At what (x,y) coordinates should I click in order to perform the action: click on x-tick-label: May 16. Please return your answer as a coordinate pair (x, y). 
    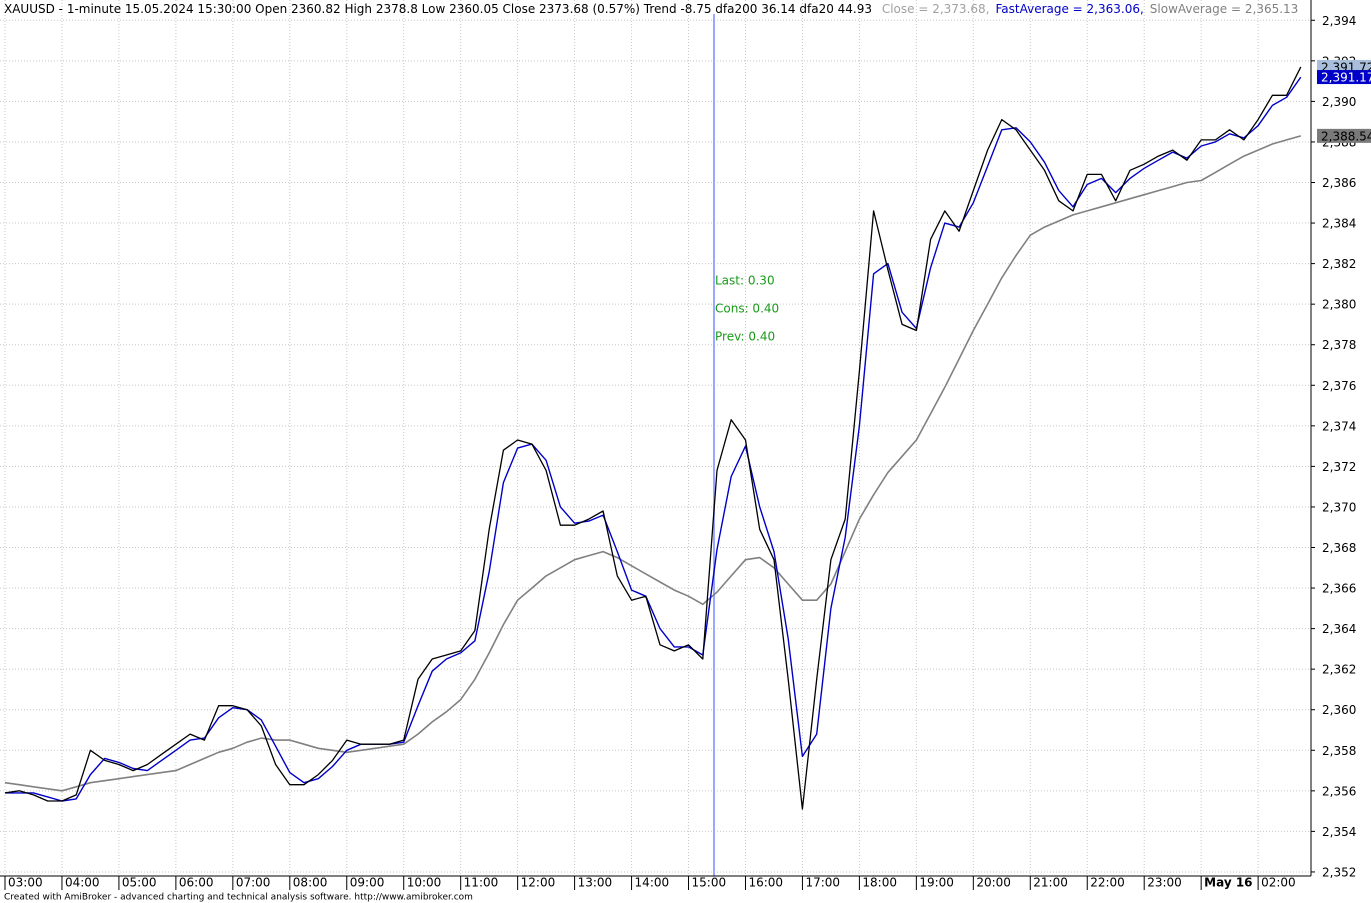
    Looking at the image, I should click on (1228, 883).